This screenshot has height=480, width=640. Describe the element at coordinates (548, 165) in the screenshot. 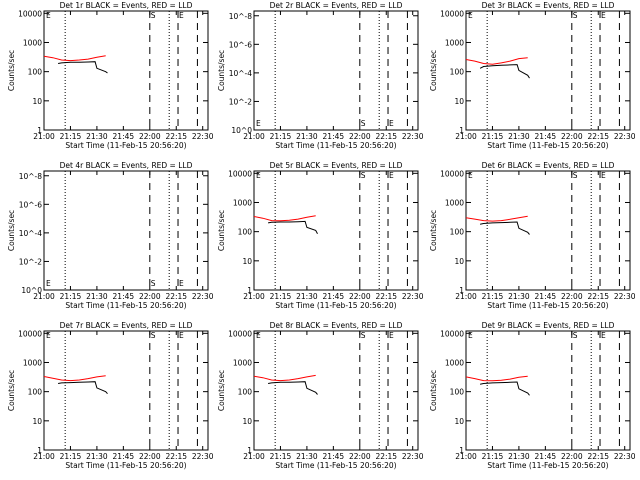

I see `panel-title: Det 6r BLACK = Events, RED = LLD` at that location.